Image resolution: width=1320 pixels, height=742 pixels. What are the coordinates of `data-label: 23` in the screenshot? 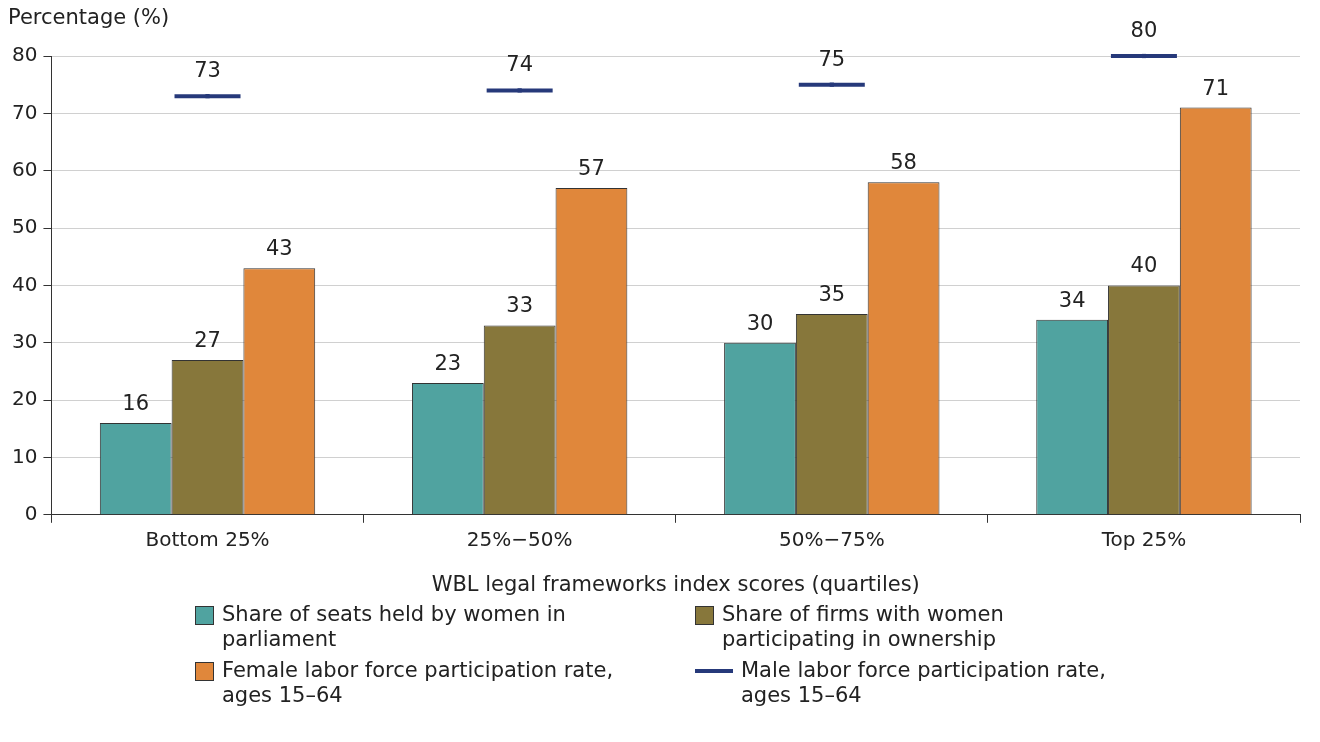 It's located at (448, 362).